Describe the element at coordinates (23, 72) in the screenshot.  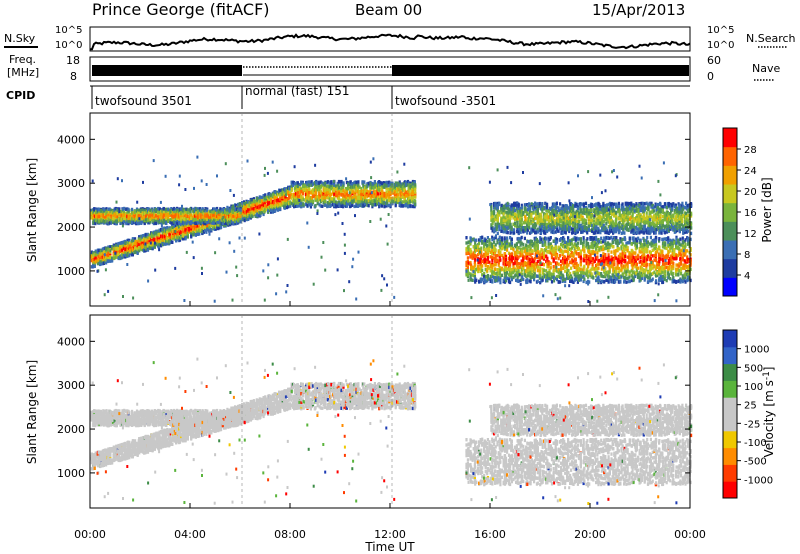
I see `freq-label-line2: [MHz]` at that location.